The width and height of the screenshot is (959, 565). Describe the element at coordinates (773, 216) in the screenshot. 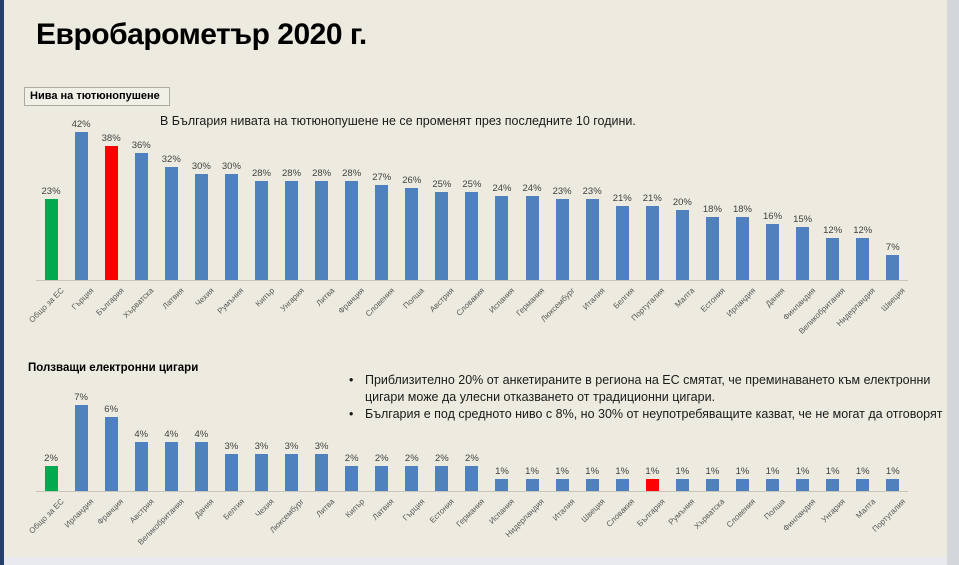

I see `bar-value-label: 16%` at that location.